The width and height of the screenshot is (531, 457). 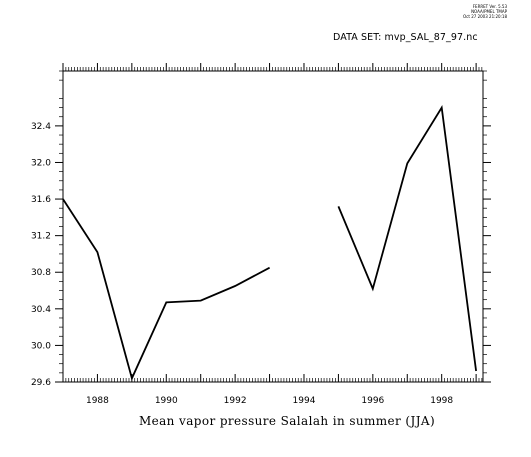 What do you see at coordinates (41, 237) in the screenshot?
I see `y-tick-label: 31.2` at bounding box center [41, 237].